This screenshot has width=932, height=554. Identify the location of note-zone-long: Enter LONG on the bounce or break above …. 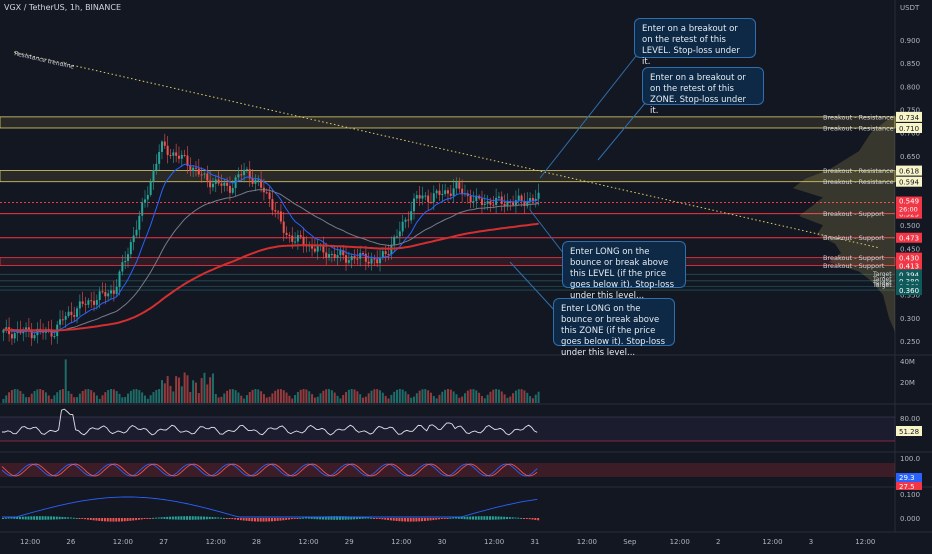
(614, 328).